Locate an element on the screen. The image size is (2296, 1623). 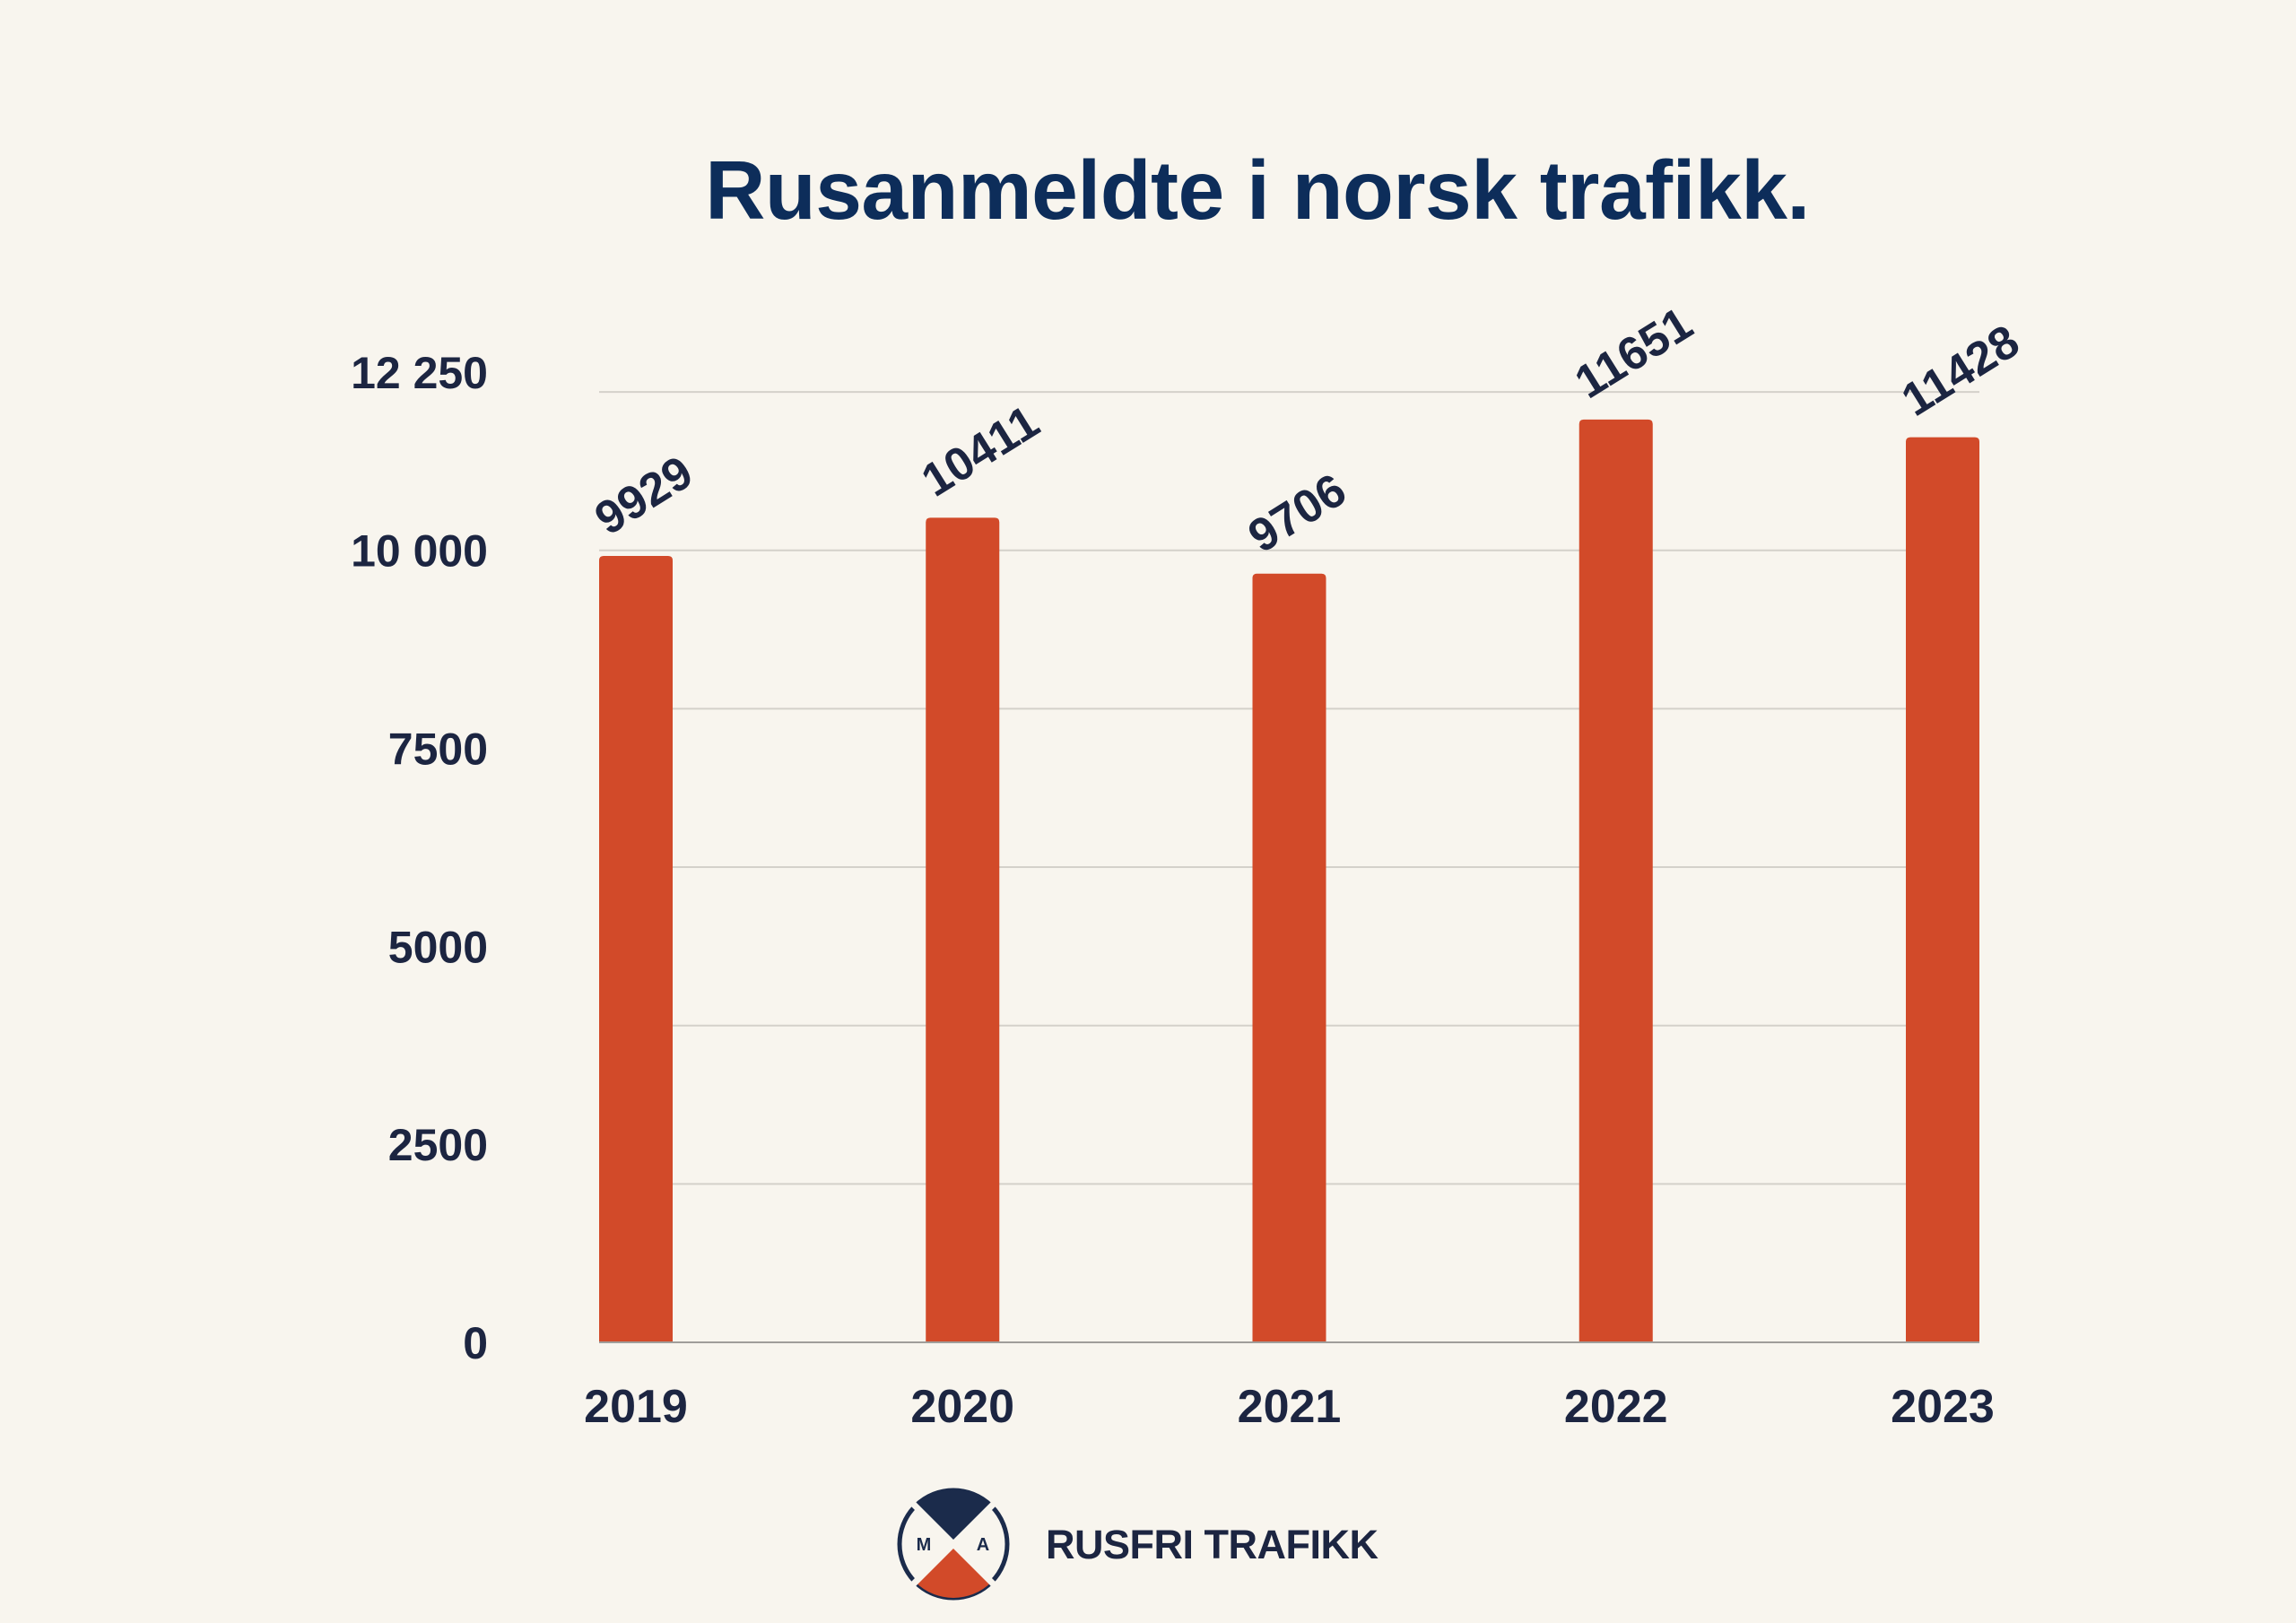
x-tick-label-2019: 2019 is located at coordinates (636, 1407).